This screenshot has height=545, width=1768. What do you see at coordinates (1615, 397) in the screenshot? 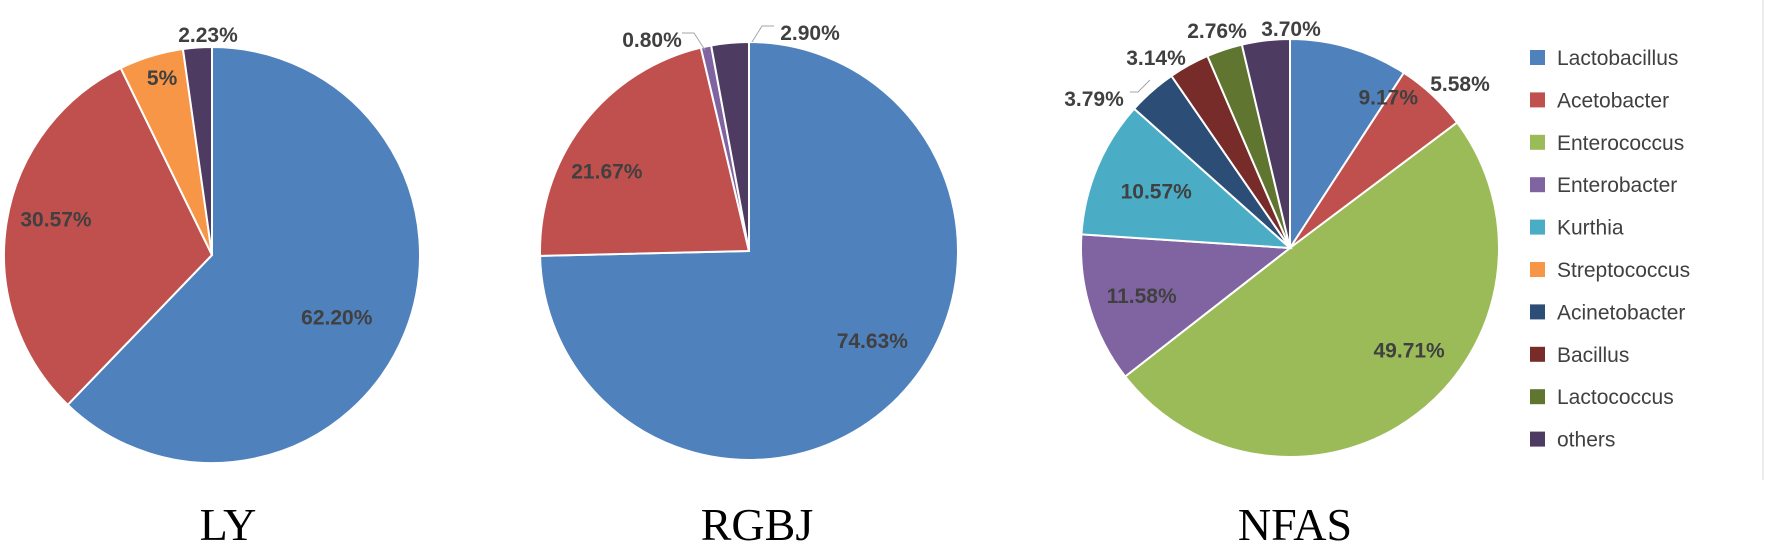
I see `legend-label-lactococcus: Lactococcus` at bounding box center [1615, 397].